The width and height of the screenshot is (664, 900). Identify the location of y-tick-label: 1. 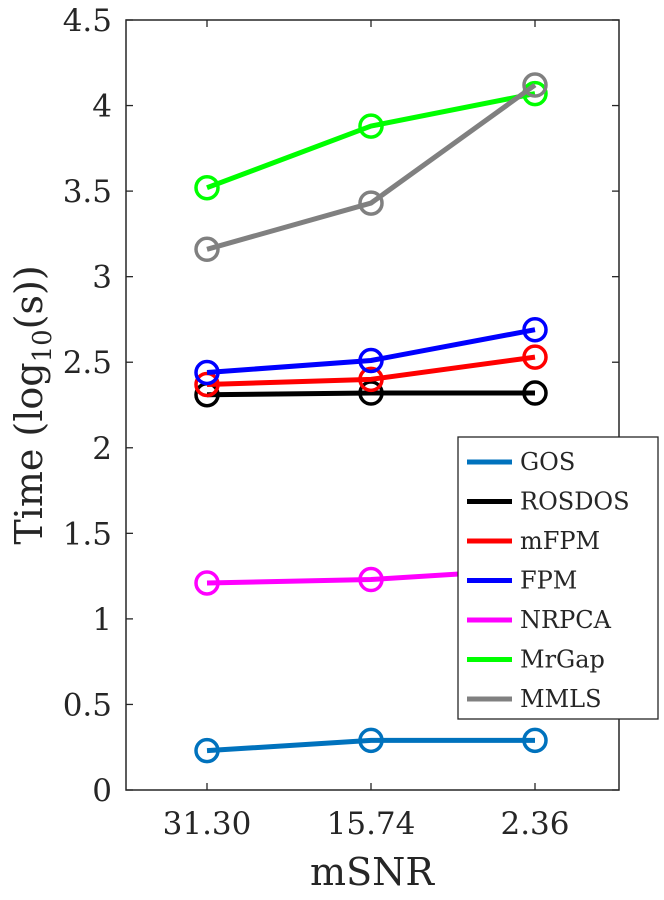
(102, 620).